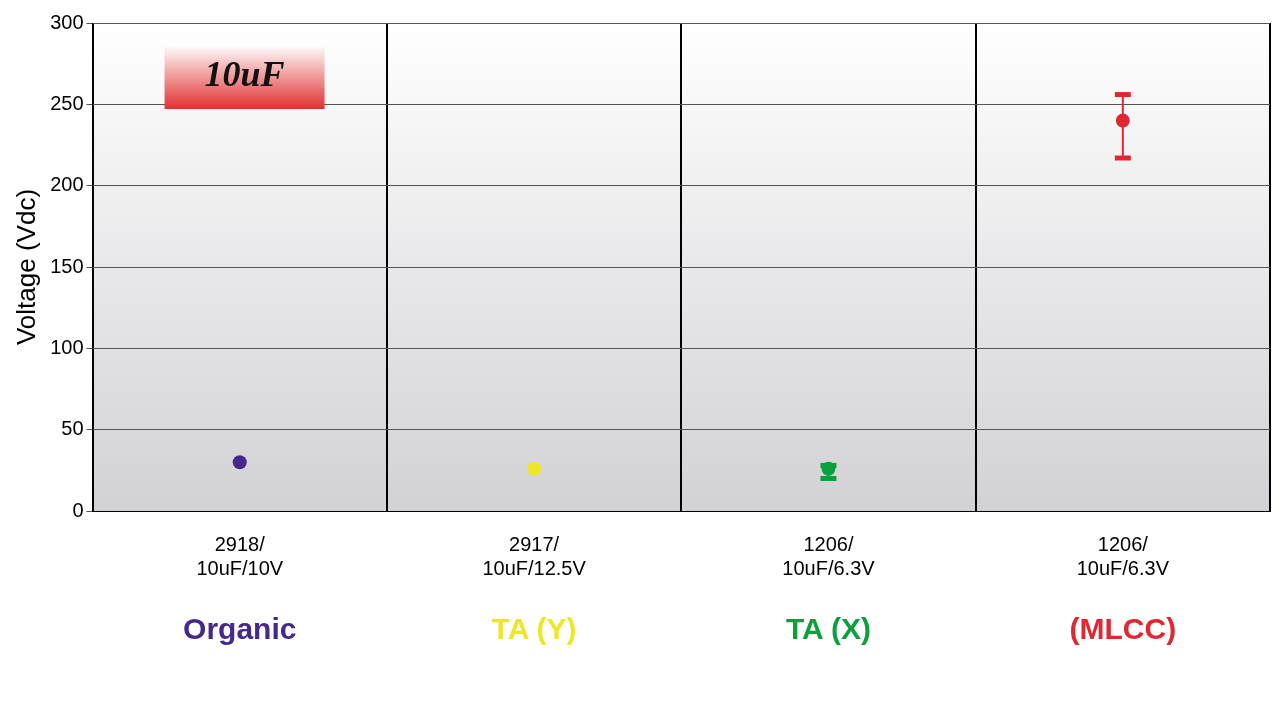  Describe the element at coordinates (534, 555) in the screenshot. I see `x-tick-label: 2917/ 10uF/12.5V` at that location.